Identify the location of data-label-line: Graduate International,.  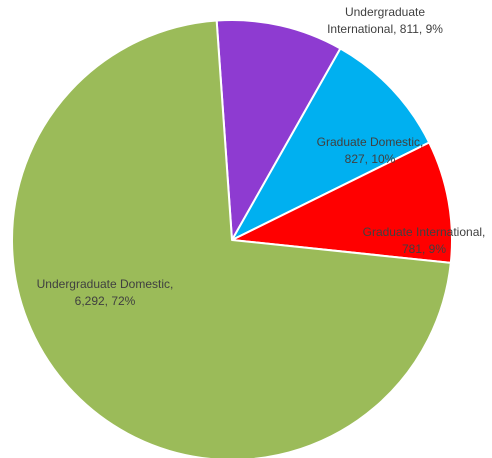
(424, 232).